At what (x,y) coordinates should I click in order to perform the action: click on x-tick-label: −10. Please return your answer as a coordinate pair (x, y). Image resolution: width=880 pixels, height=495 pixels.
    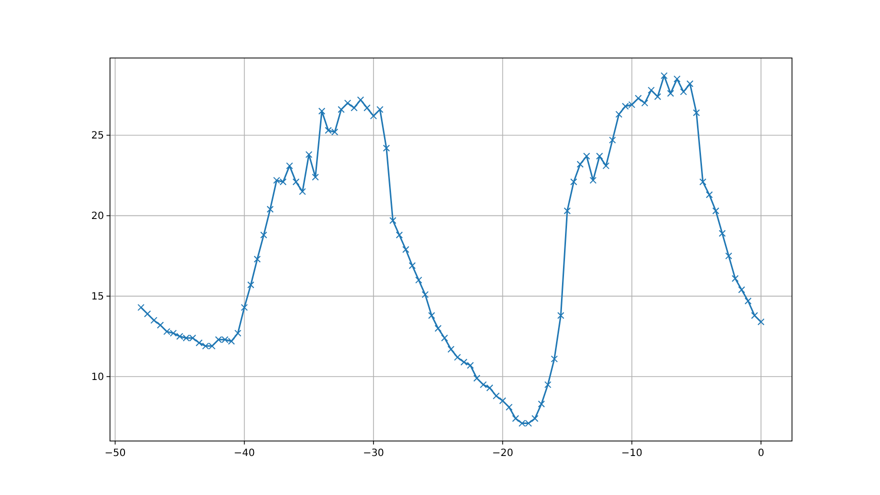
    Looking at the image, I should click on (631, 453).